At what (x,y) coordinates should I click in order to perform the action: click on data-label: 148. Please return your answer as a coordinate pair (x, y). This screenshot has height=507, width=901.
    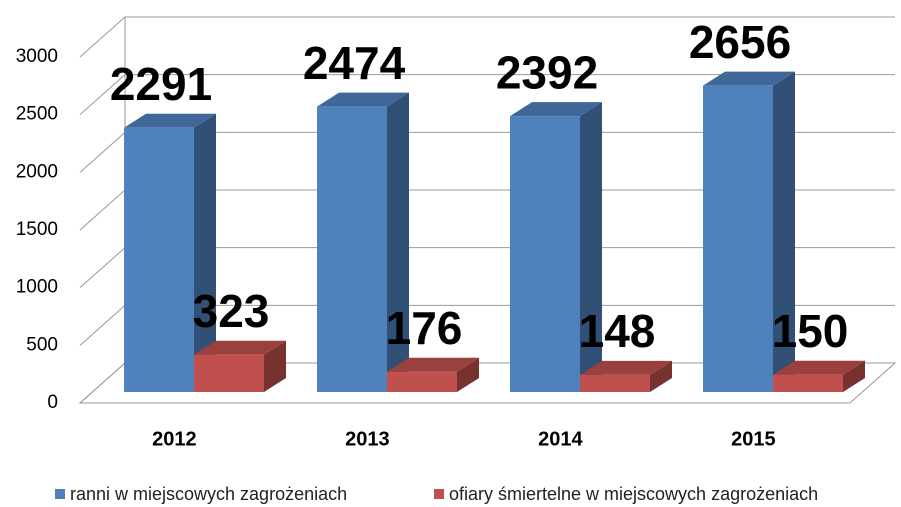
    Looking at the image, I should click on (617, 331).